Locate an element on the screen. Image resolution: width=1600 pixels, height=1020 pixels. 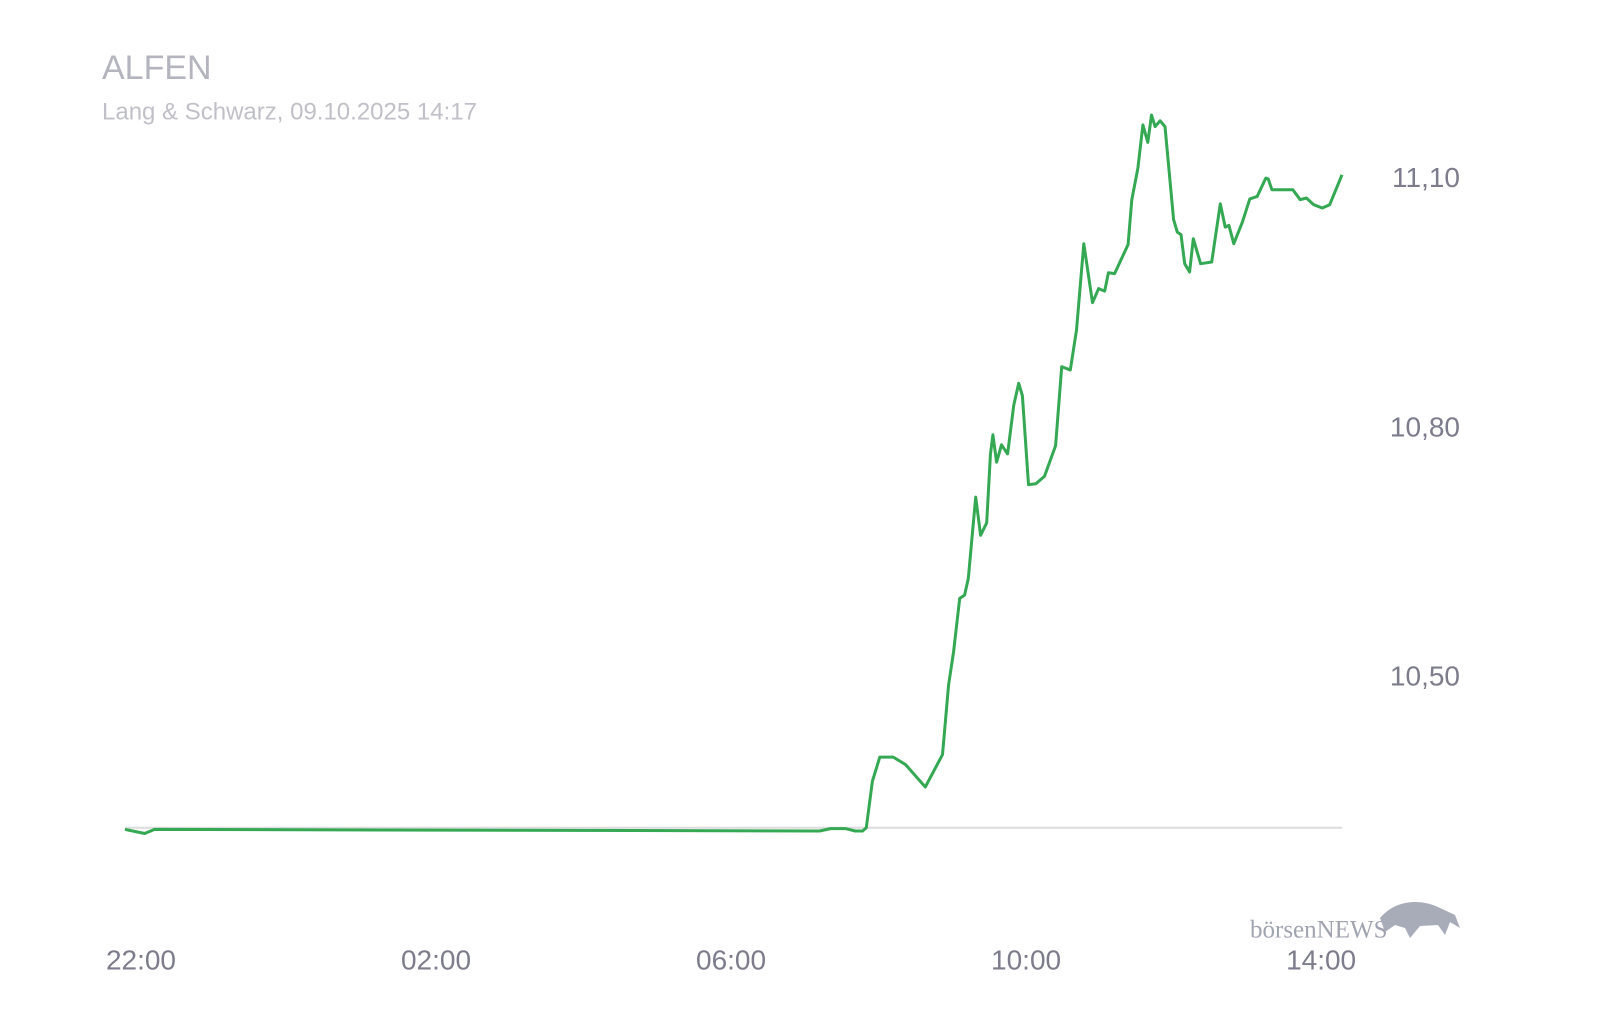
logo-text: börsenNEWS is located at coordinates (1318, 930).